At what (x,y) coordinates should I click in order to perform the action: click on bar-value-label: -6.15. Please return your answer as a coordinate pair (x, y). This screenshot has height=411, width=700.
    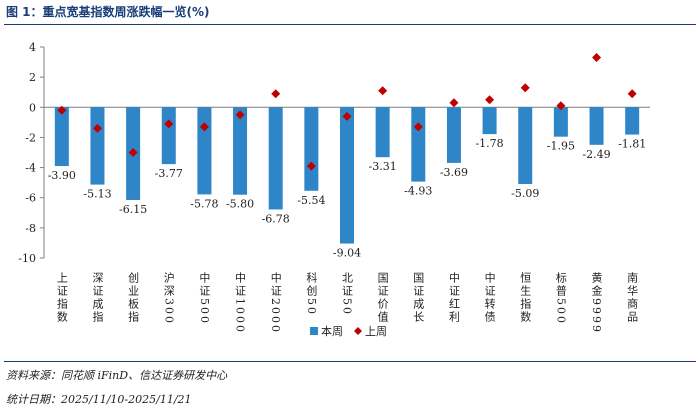
    Looking at the image, I should click on (133, 209).